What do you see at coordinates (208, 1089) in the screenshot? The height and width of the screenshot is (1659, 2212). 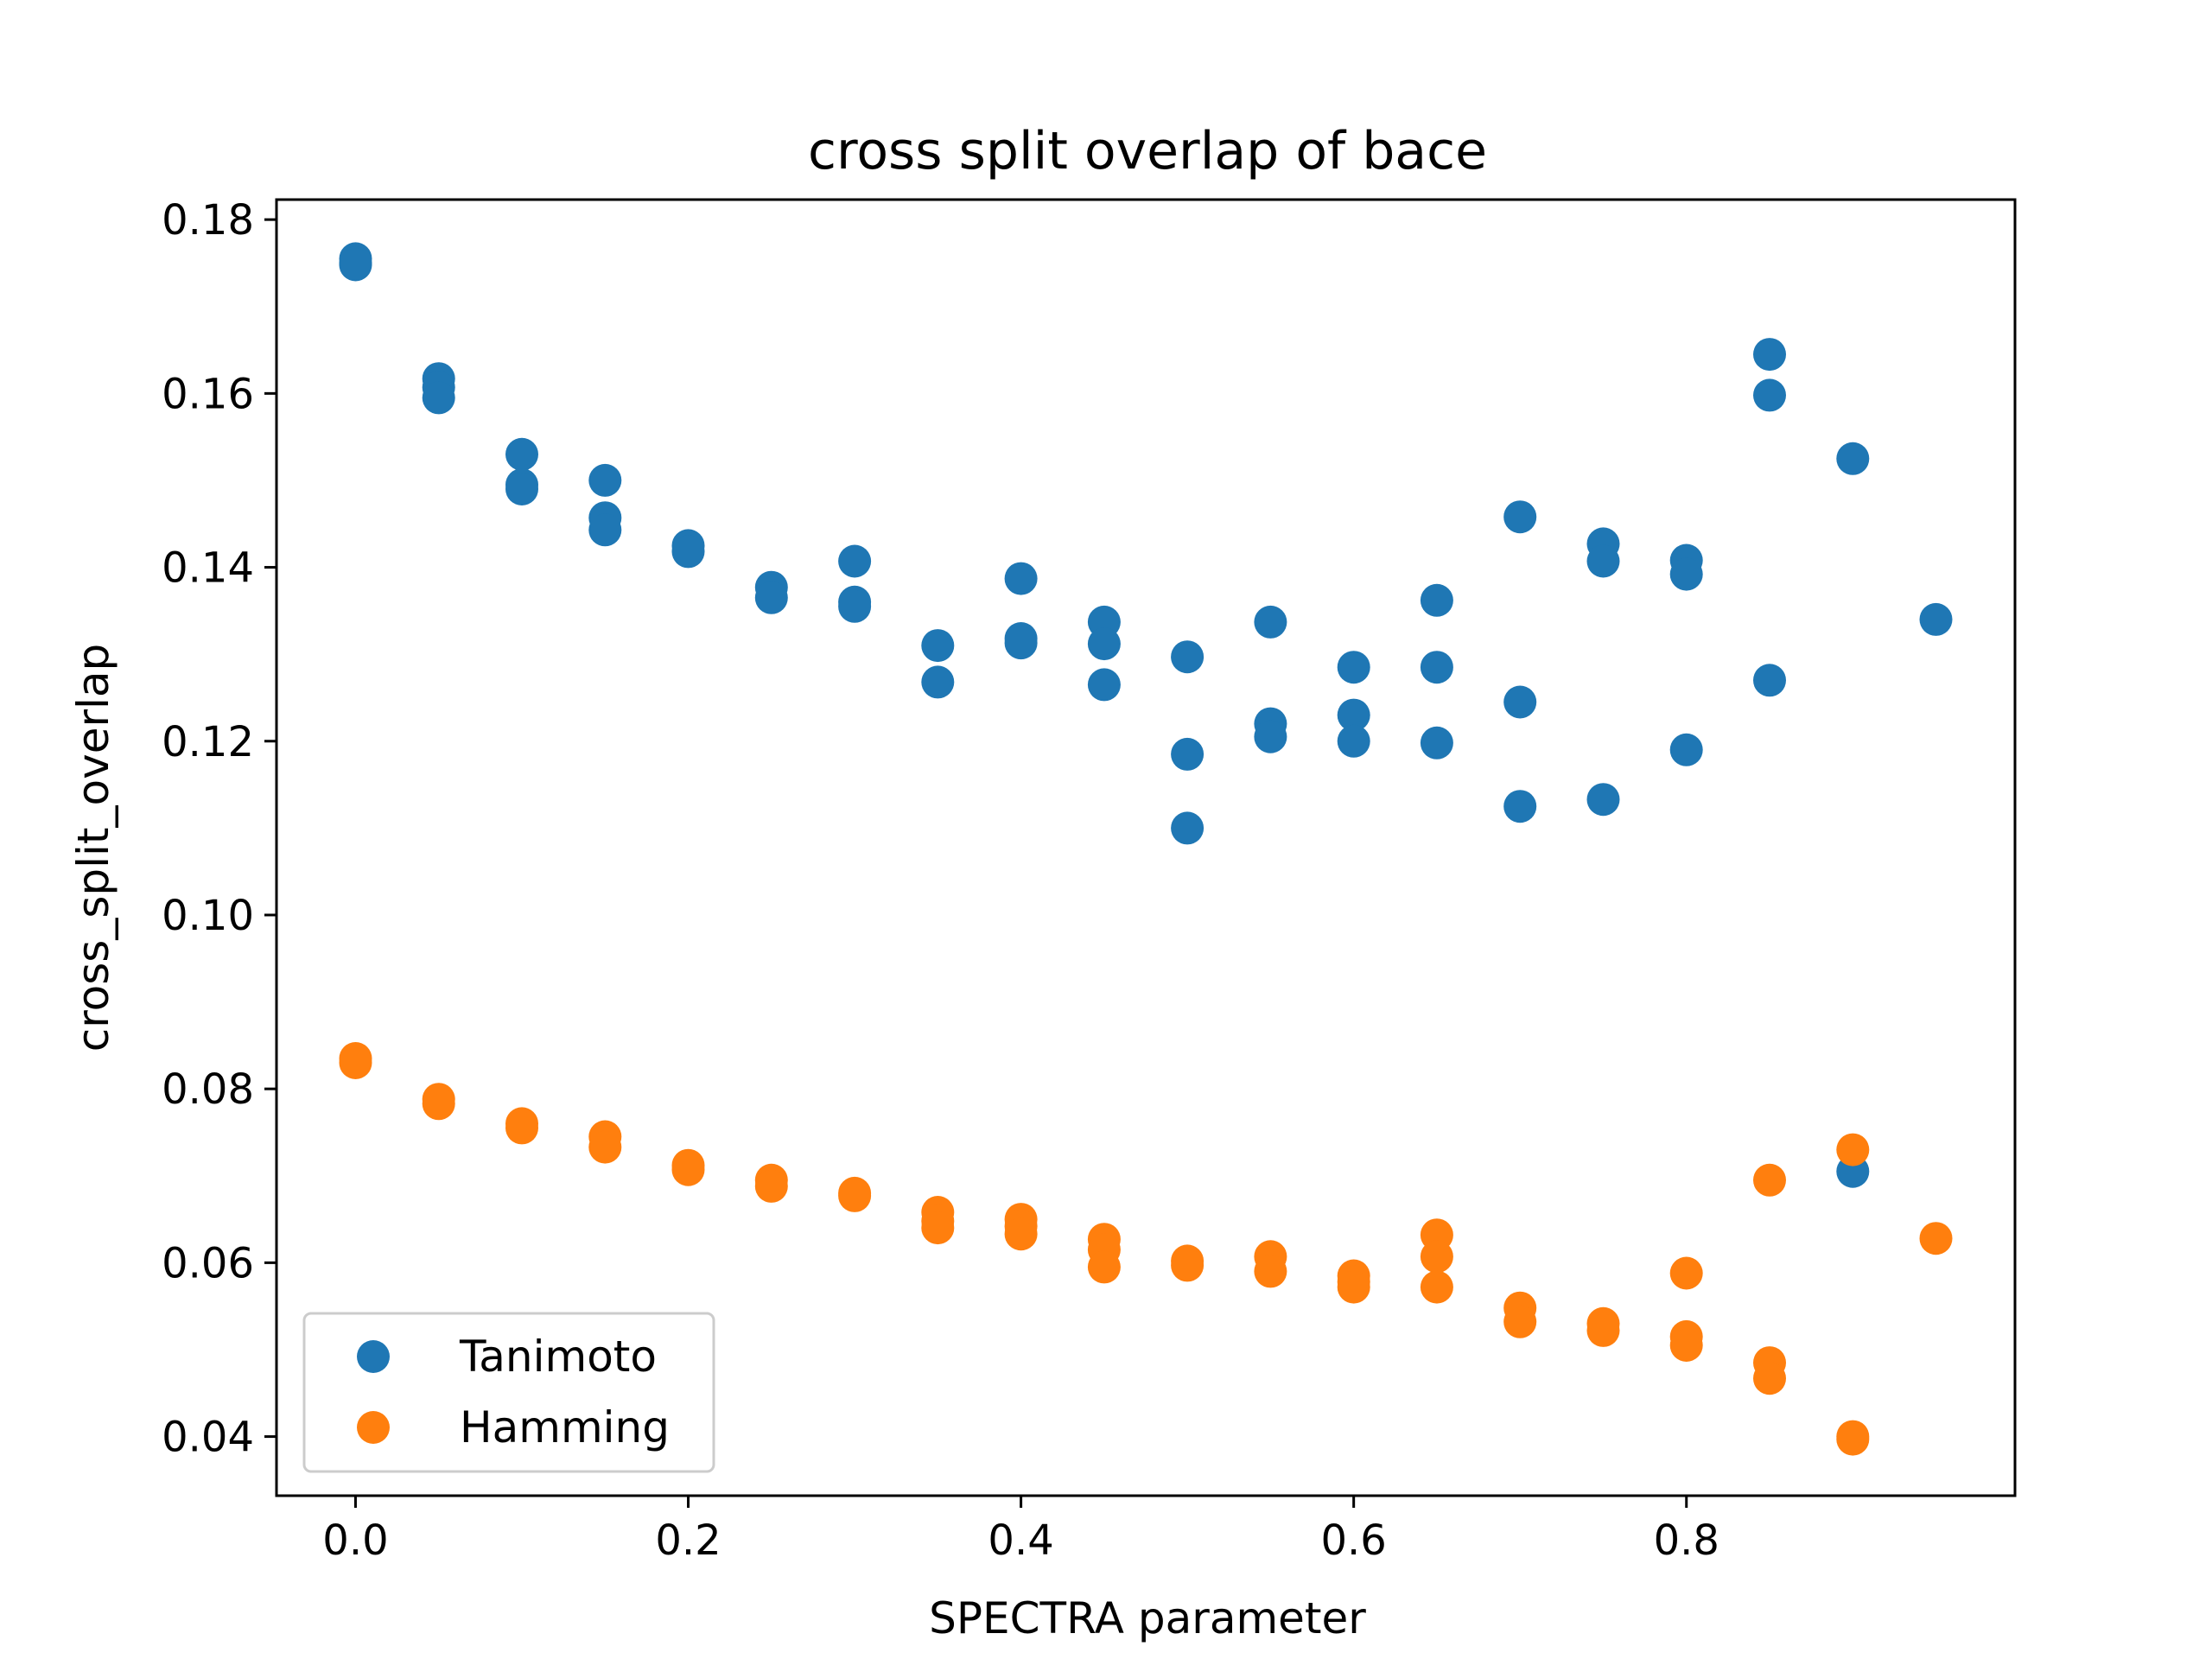 I see `y-tick-label: 0.08` at bounding box center [208, 1089].